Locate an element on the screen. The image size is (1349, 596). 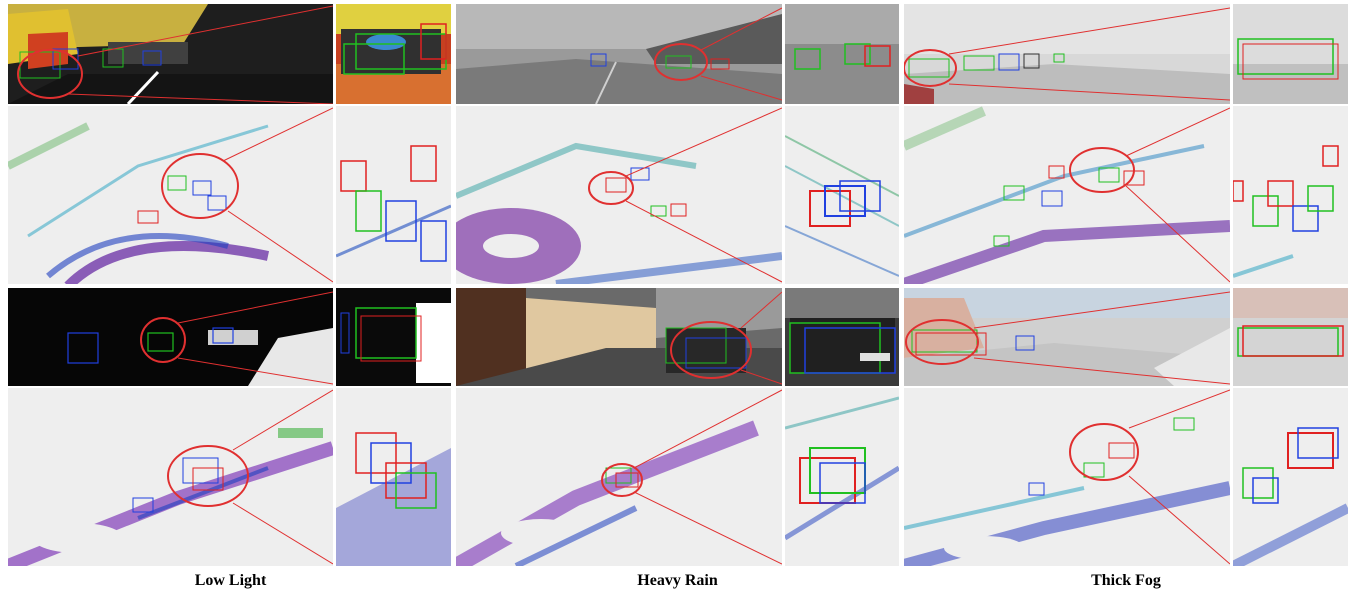
caption-heavy-rain: Heavy Rain is located at coordinates (677, 580).